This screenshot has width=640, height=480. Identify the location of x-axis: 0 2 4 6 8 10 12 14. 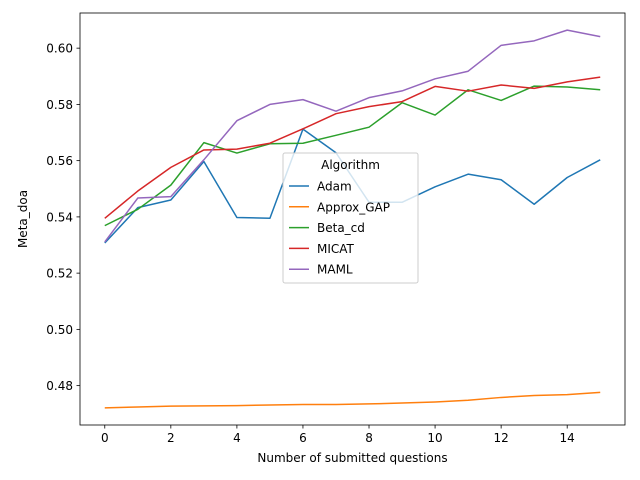
(338, 435).